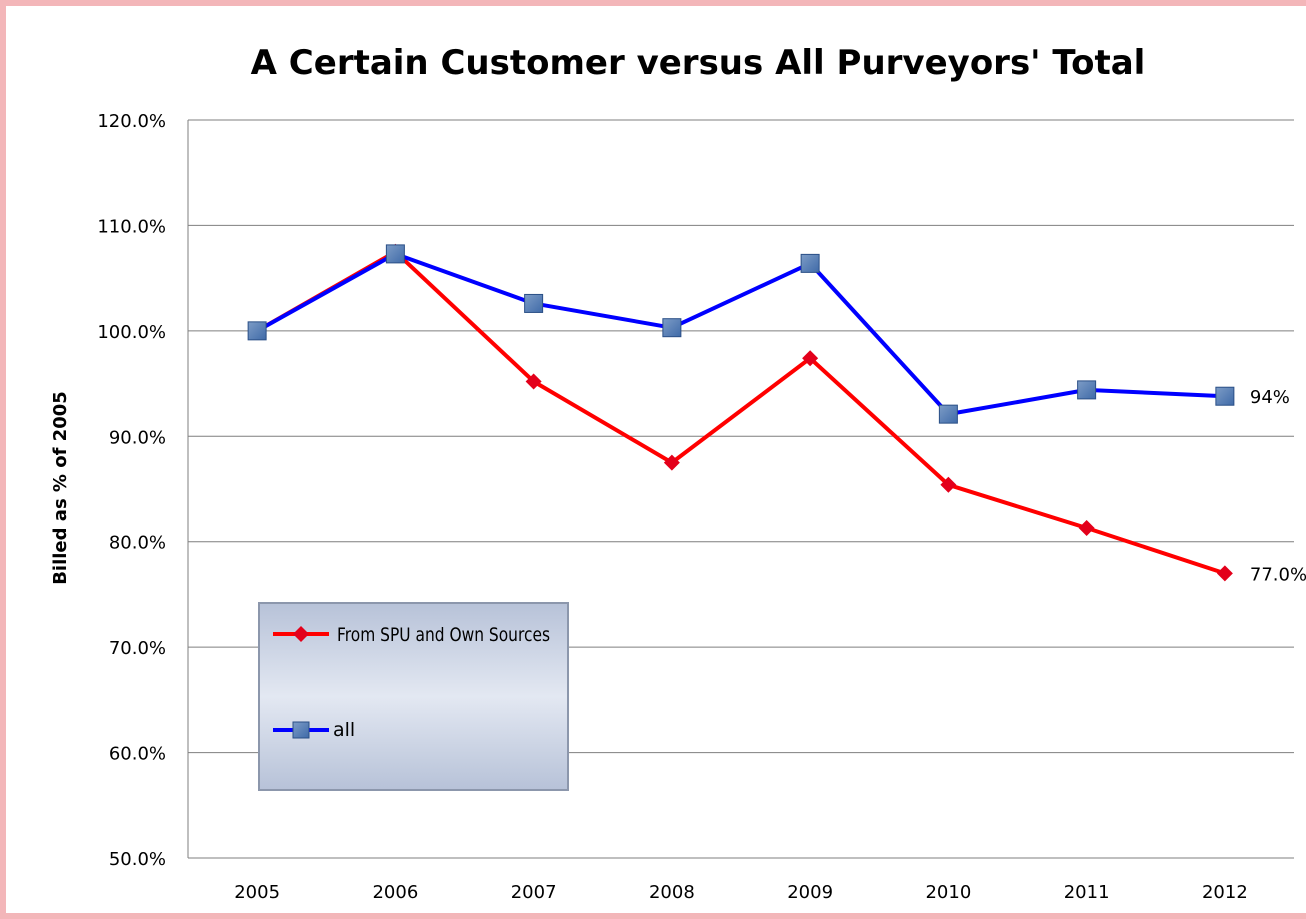  I want to click on y-tick-label: 90.0%, so click(137, 437).